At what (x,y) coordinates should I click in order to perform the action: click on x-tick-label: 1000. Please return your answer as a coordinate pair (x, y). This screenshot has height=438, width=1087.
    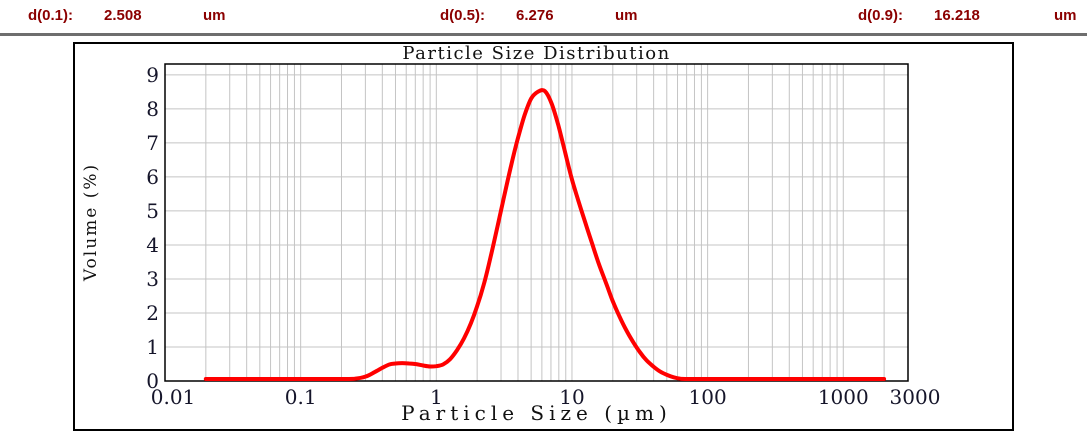
    Looking at the image, I should click on (843, 397).